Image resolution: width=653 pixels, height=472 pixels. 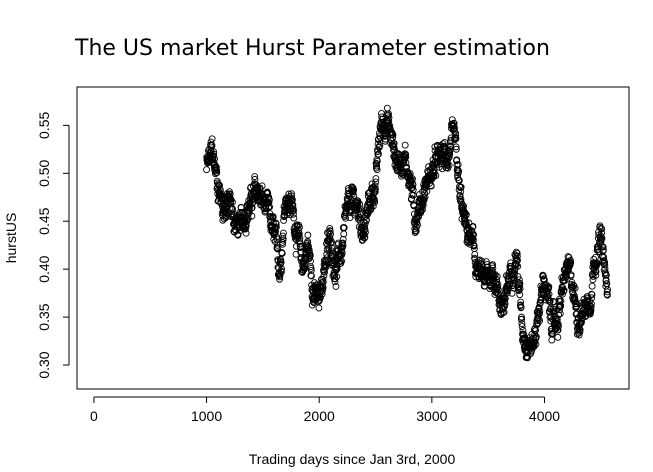 What do you see at coordinates (44, 220) in the screenshot?
I see `y-tick-label: 0.45` at bounding box center [44, 220].